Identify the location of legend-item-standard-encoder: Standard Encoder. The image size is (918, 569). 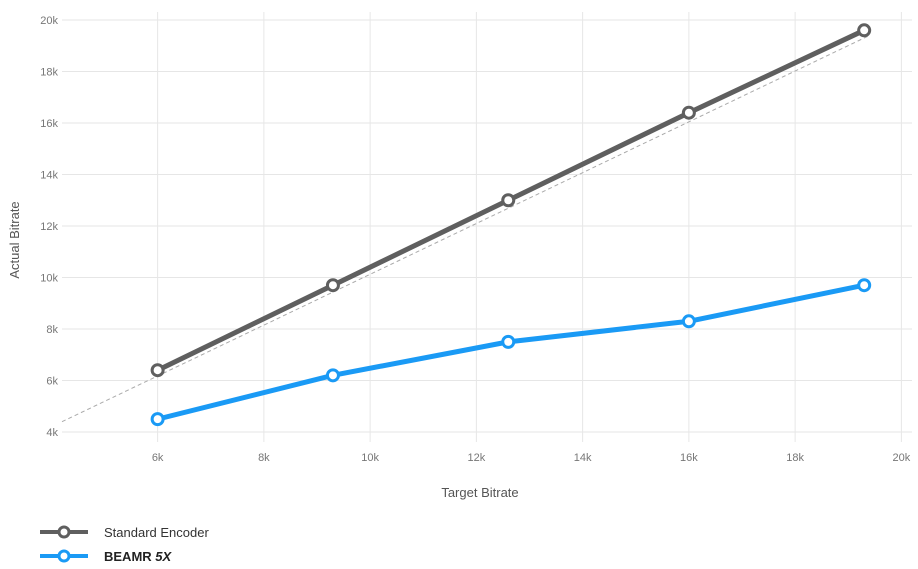
(124, 532).